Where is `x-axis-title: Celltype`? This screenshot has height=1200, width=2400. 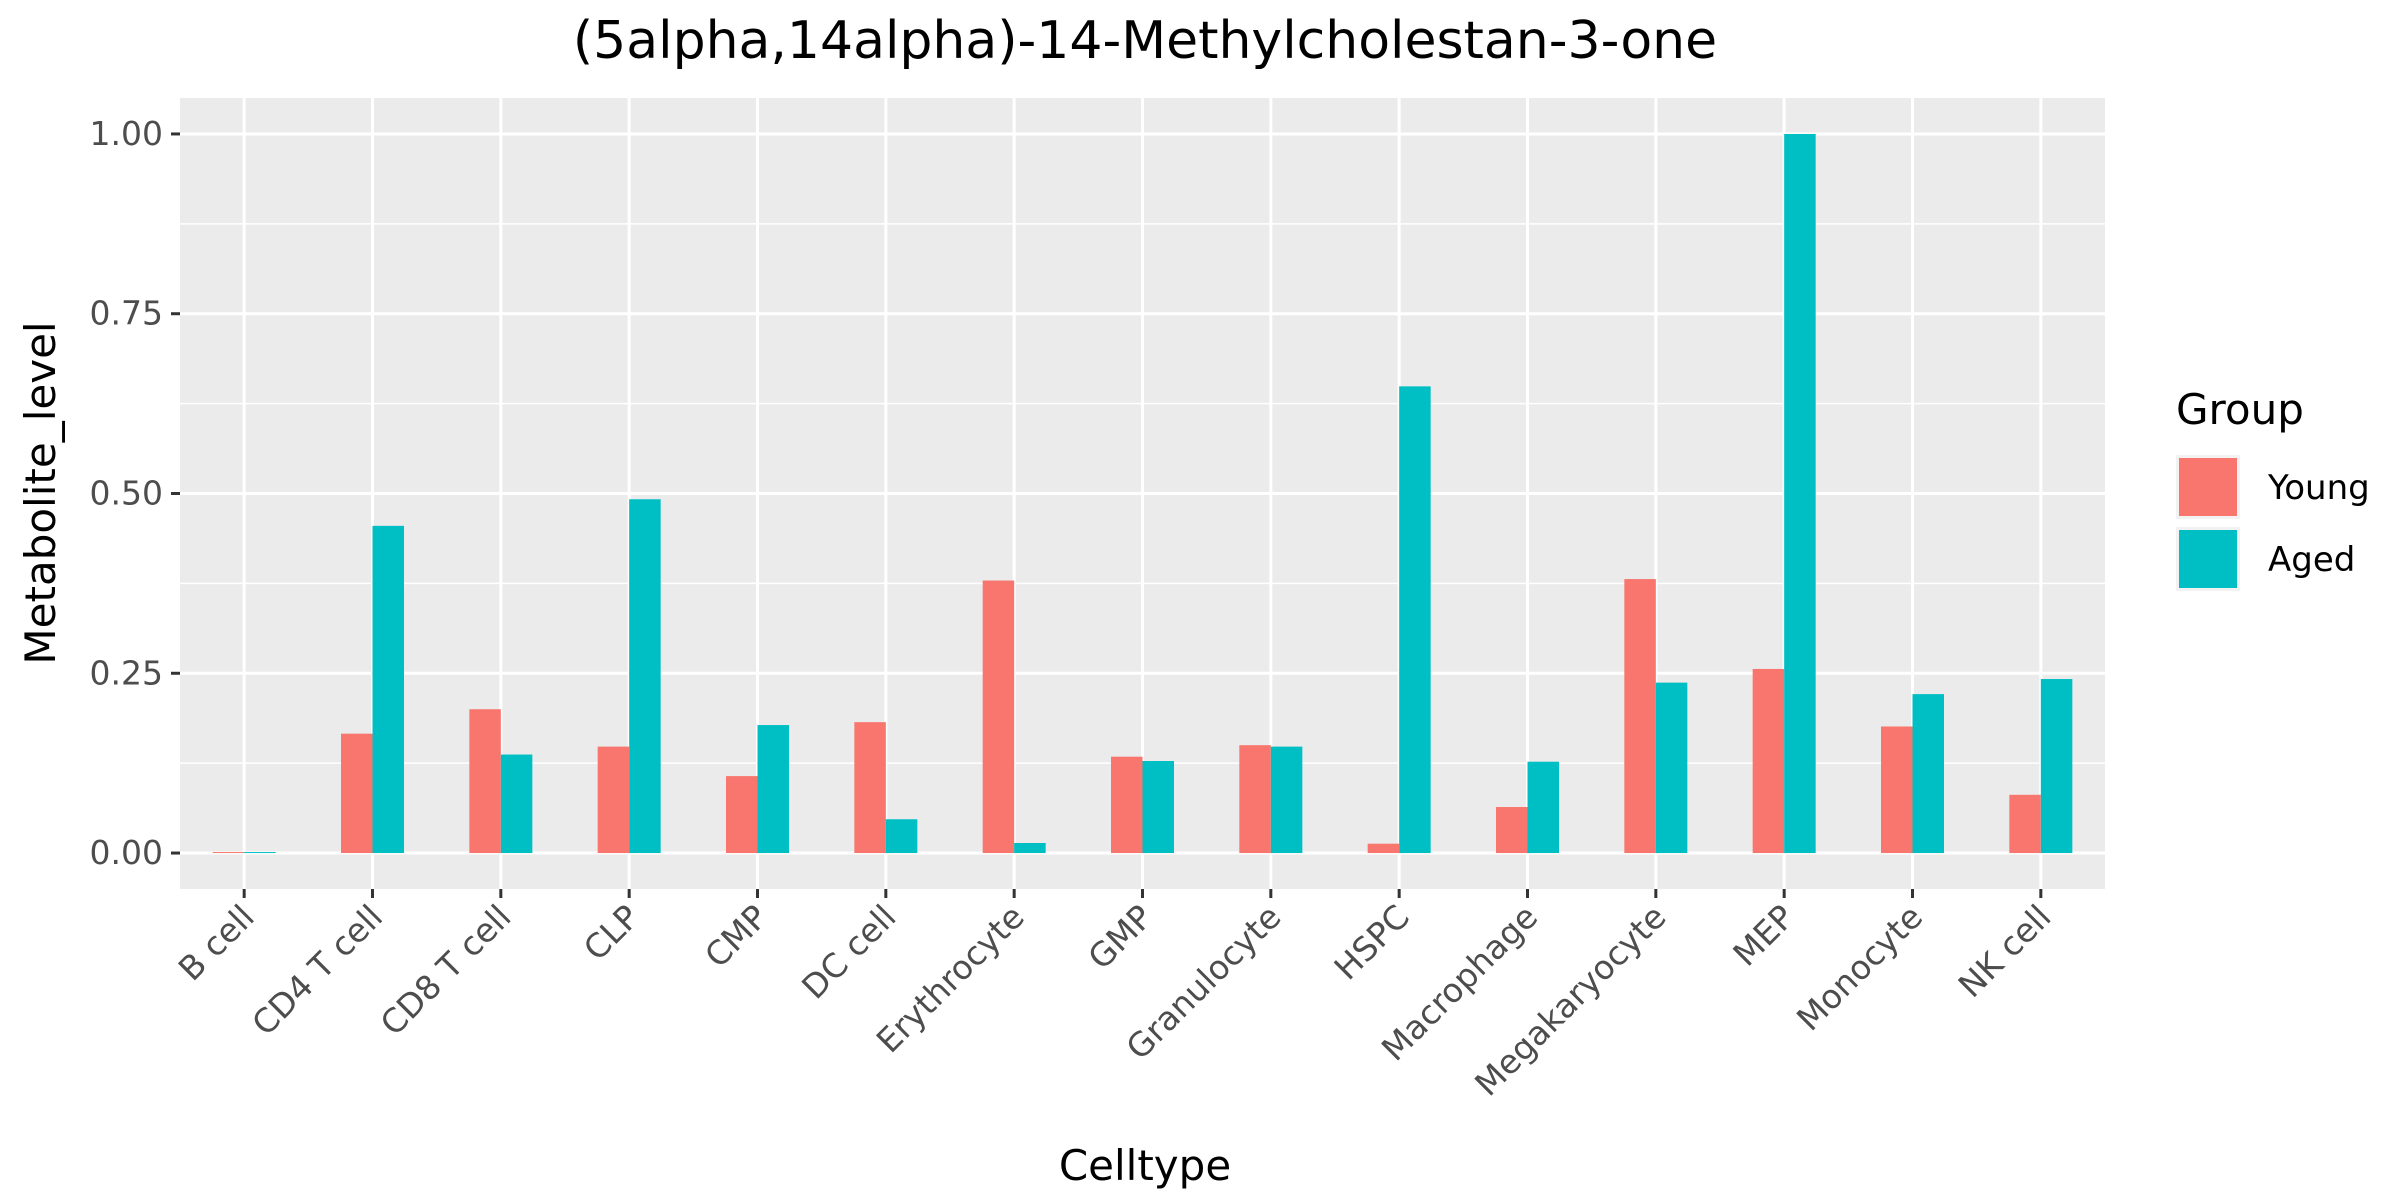 x-axis-title: Celltype is located at coordinates (1145, 1165).